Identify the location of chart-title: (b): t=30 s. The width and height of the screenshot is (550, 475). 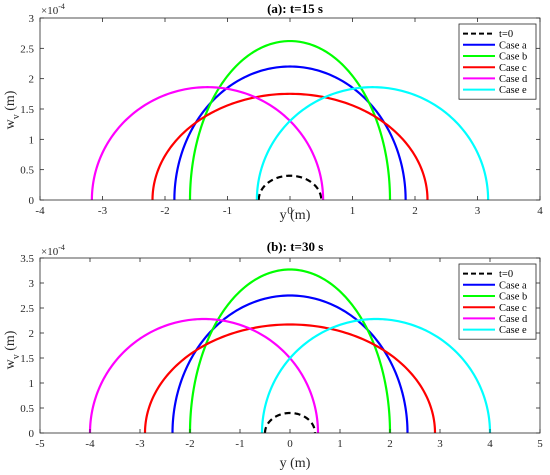
(295, 246).